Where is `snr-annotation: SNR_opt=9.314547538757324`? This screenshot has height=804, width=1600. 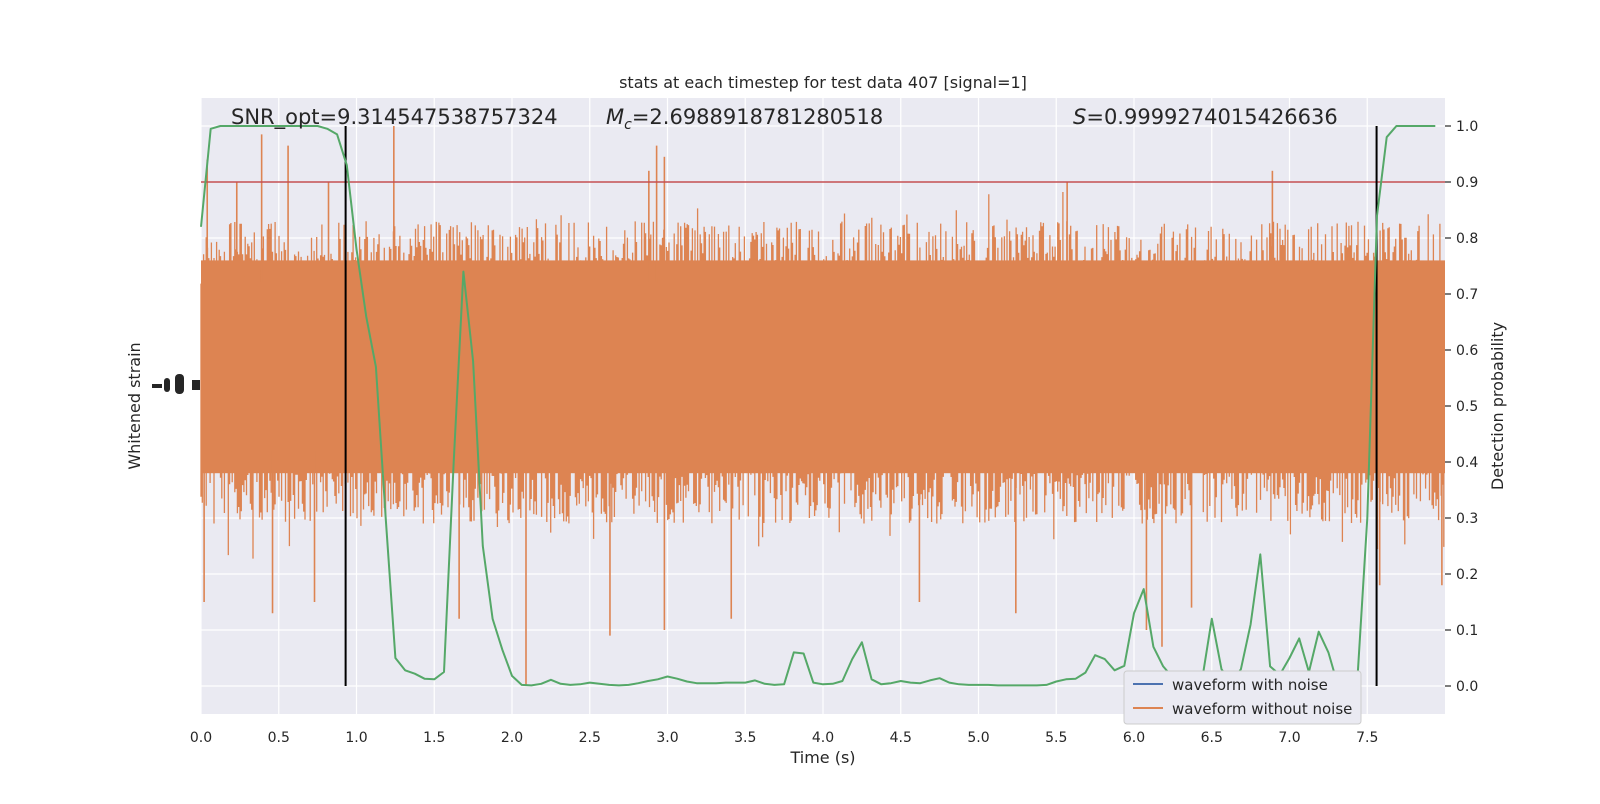 snr-annotation: SNR_opt=9.314547538757324 is located at coordinates (394, 117).